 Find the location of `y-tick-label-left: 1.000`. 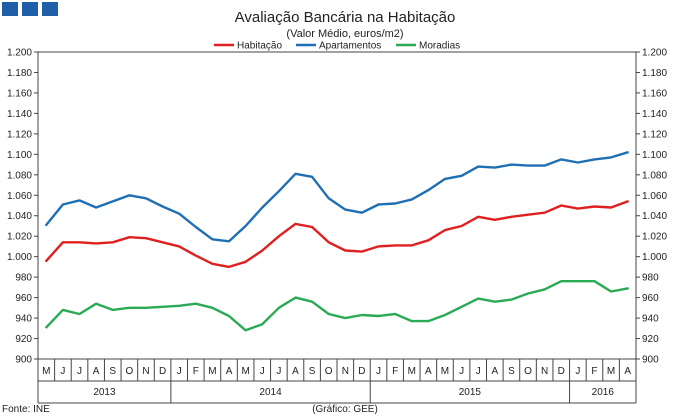

y-tick-label-left: 1.000 is located at coordinates (19, 257).